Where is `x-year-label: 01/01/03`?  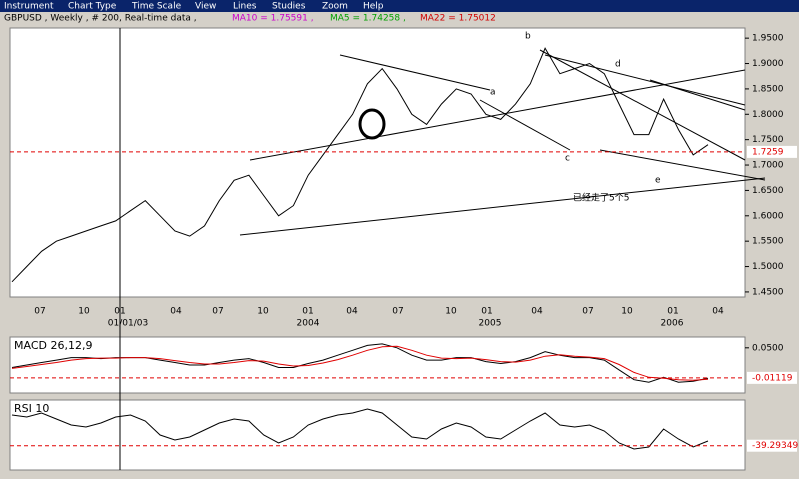 x-year-label: 01/01/03 is located at coordinates (128, 324).